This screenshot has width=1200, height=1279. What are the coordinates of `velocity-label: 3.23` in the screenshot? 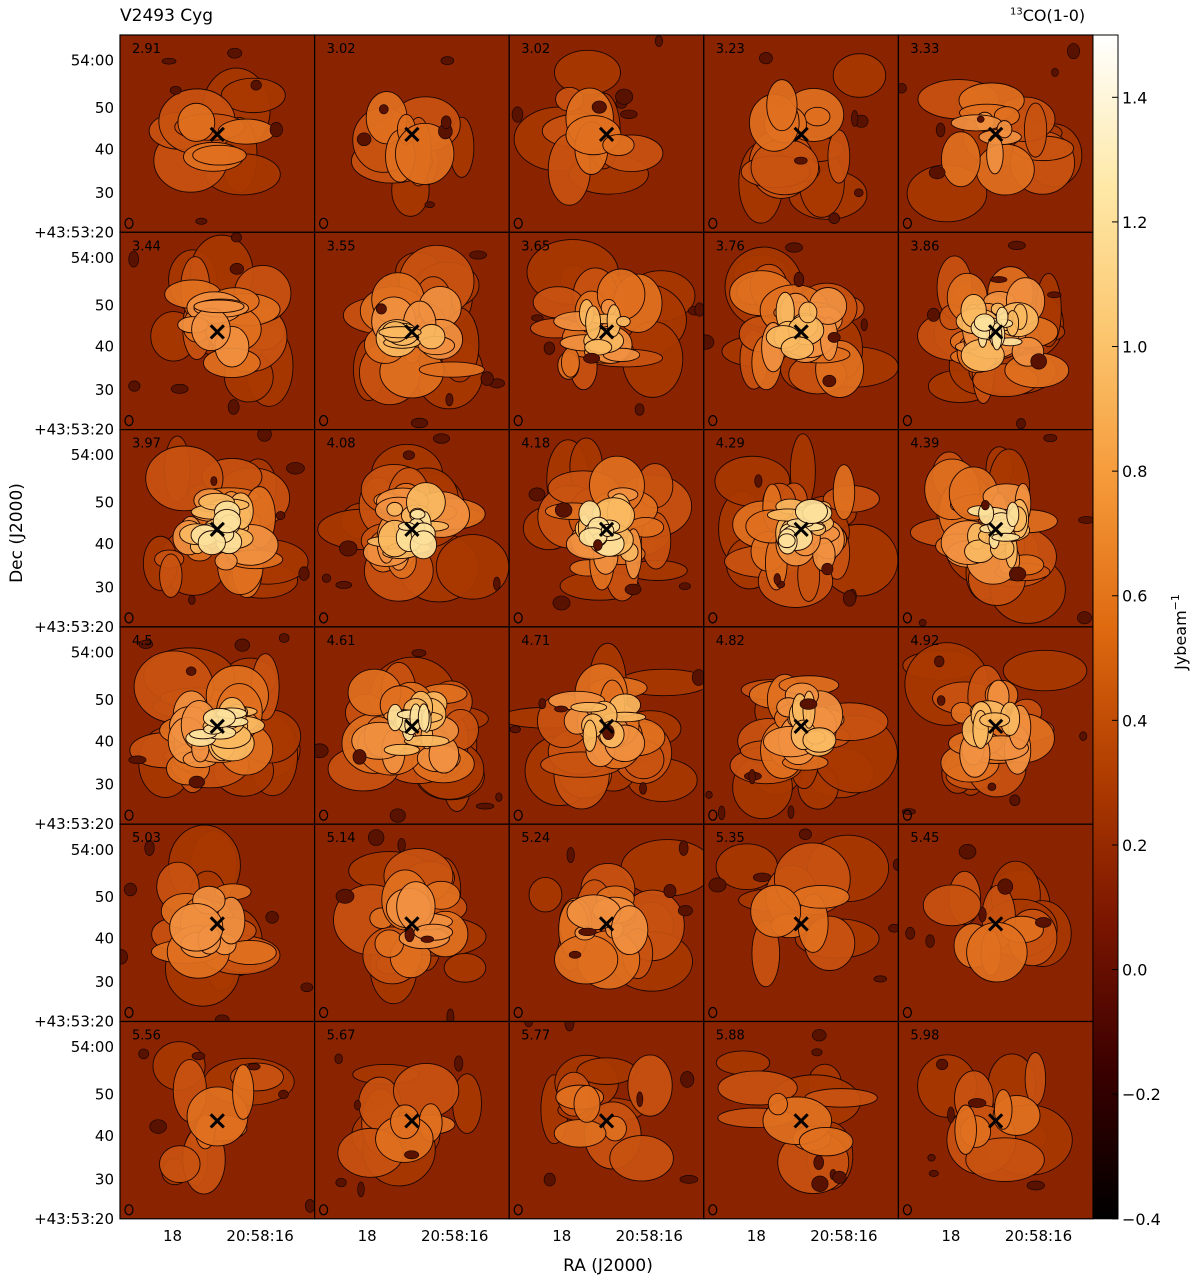 It's located at (730, 49).